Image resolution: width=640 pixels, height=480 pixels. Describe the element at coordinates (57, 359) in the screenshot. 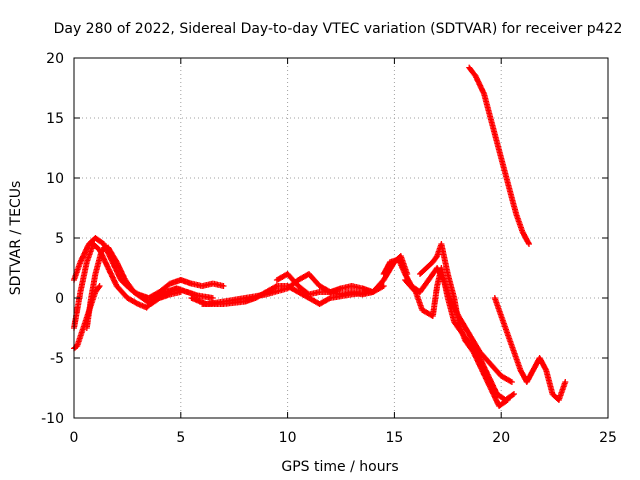

I see `y-tick-label: -5` at that location.